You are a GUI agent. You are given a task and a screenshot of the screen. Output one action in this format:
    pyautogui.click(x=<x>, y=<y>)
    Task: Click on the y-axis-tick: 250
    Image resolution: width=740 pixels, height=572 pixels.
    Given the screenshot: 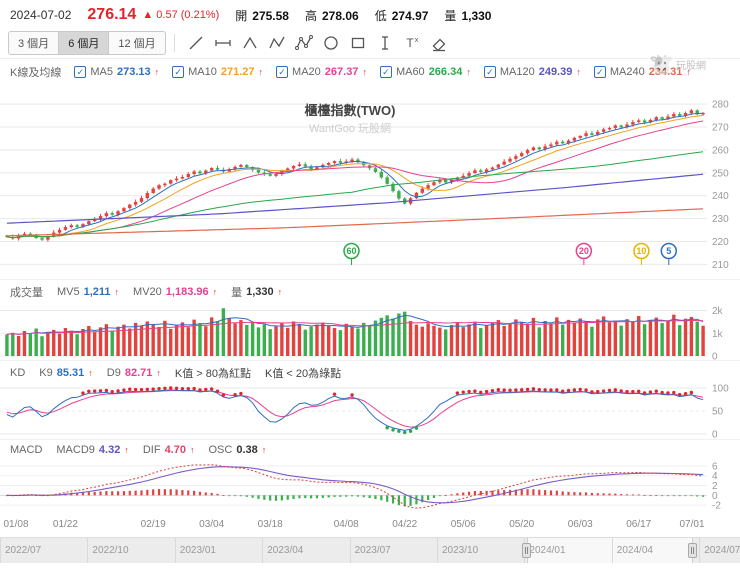 What is the action you would take?
    pyautogui.click(x=720, y=173)
    